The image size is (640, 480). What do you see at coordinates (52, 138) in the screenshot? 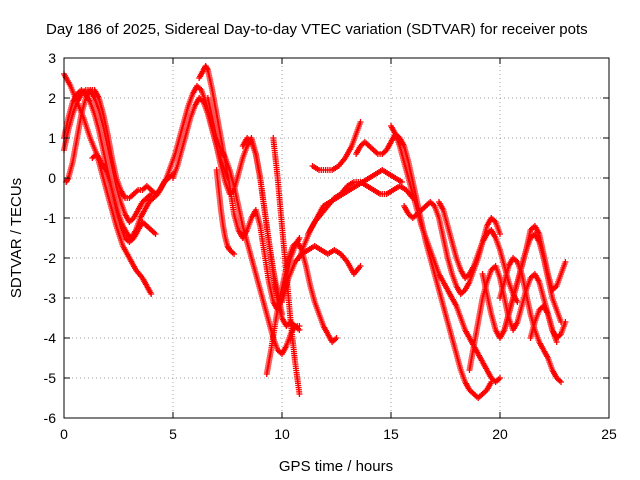
I see `y-tick-label: 1` at bounding box center [52, 138].